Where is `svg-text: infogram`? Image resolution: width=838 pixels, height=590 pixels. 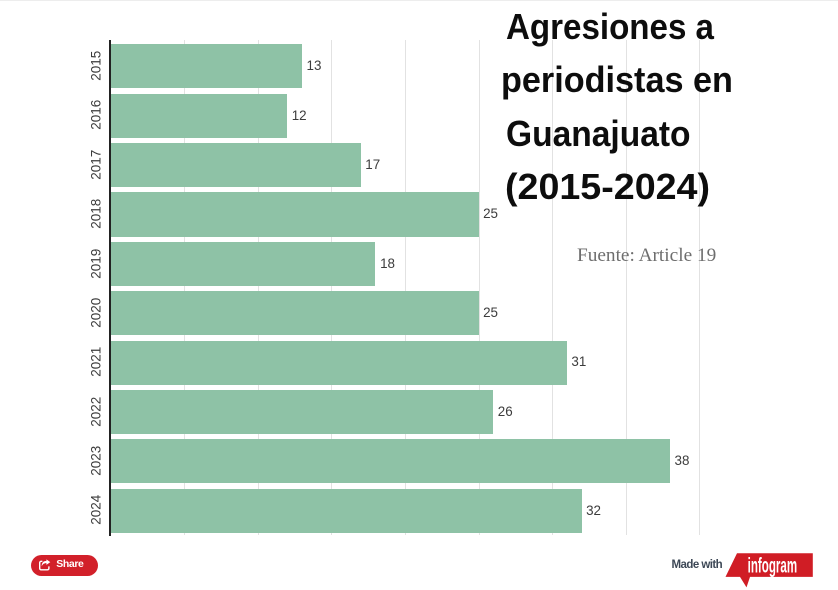 svg-text: infogram is located at coordinates (773, 565).